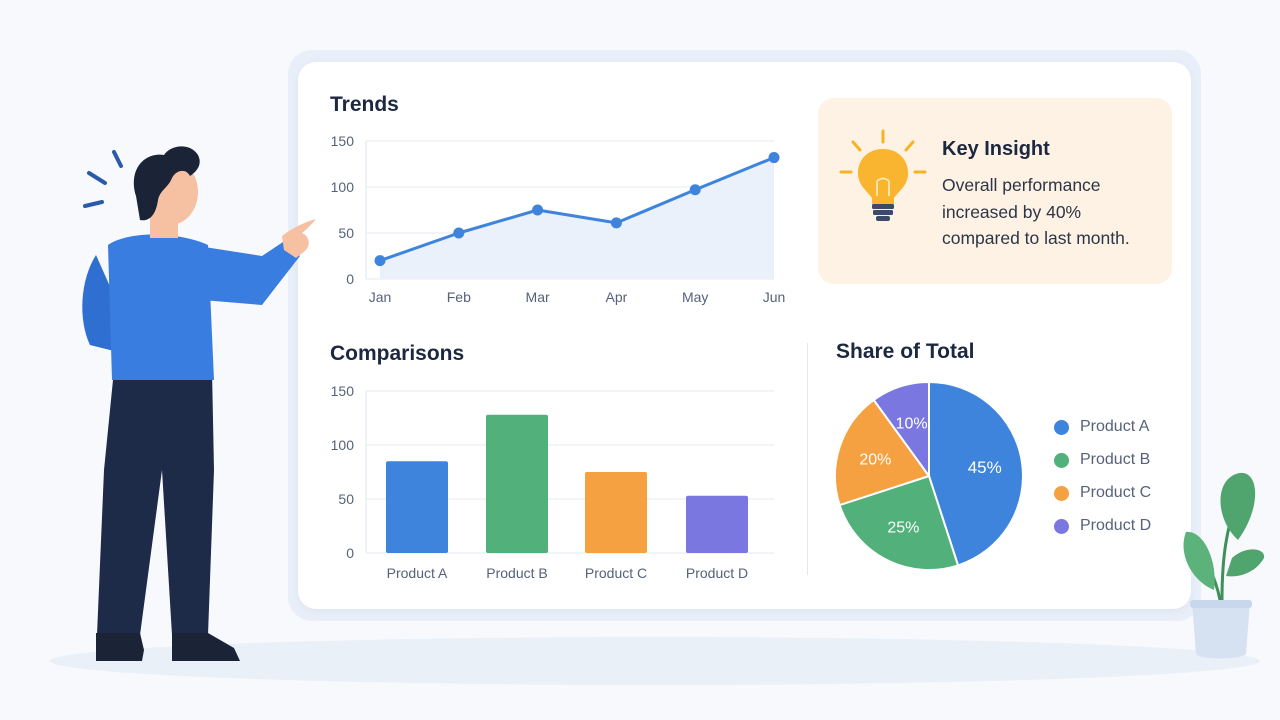 The width and height of the screenshot is (1280, 720). Describe the element at coordinates (364, 104) in the screenshot. I see `trends-title: Trends` at that location.